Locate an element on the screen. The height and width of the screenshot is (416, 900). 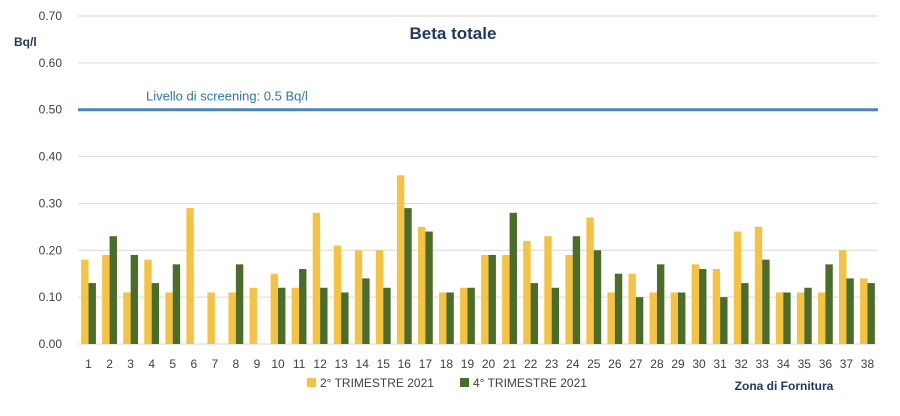
x-tick-label: 4 is located at coordinates (151, 364).